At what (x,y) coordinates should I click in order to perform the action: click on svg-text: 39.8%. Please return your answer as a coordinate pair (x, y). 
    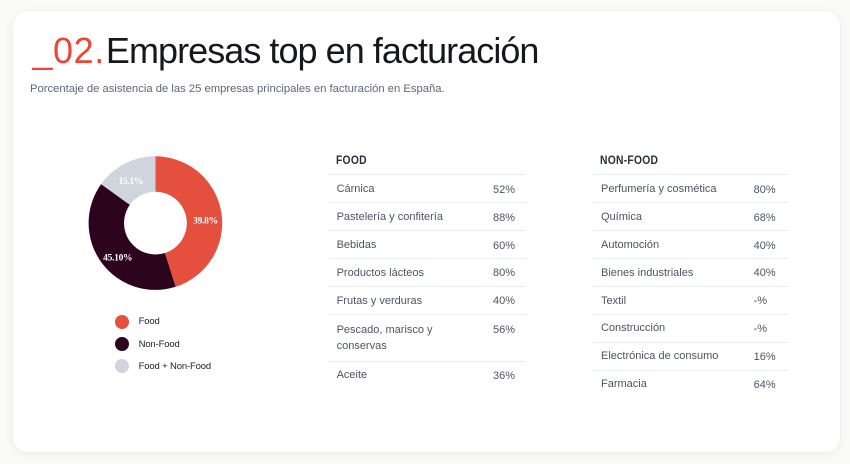
    Looking at the image, I should click on (205, 222).